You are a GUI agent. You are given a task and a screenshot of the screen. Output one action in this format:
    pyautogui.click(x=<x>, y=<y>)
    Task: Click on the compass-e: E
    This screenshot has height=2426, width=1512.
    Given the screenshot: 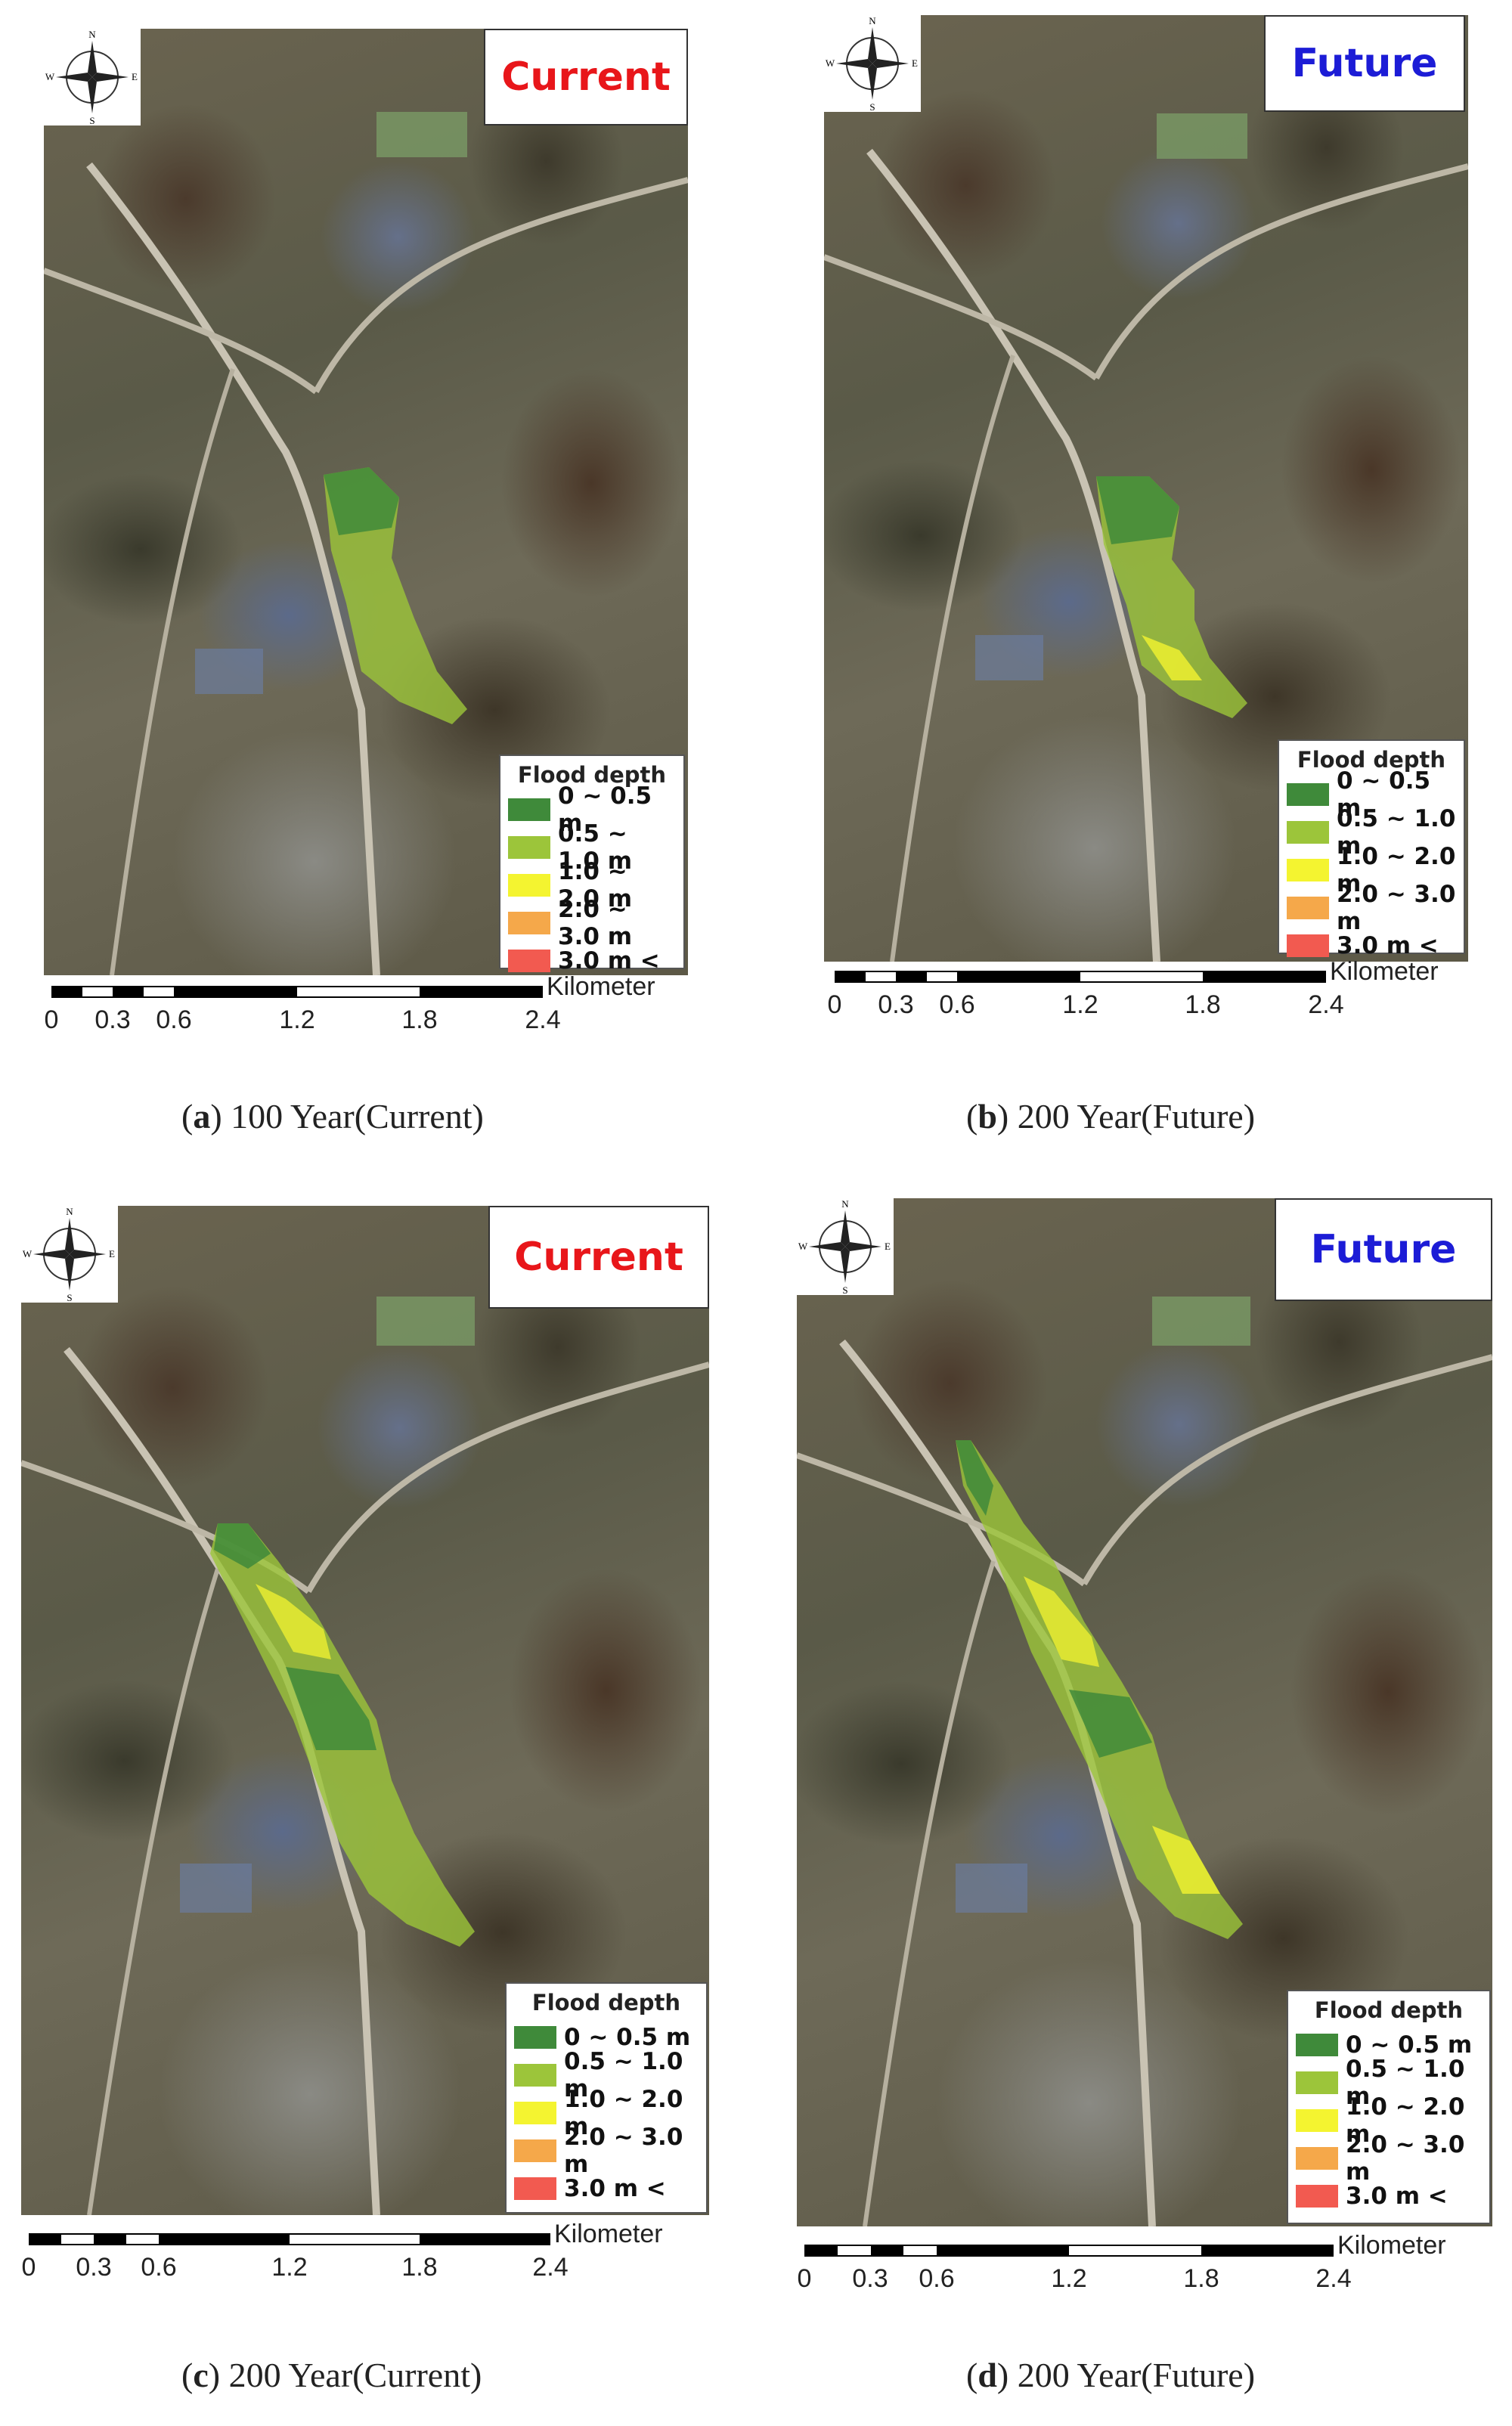 What is the action you would take?
    pyautogui.click(x=135, y=76)
    